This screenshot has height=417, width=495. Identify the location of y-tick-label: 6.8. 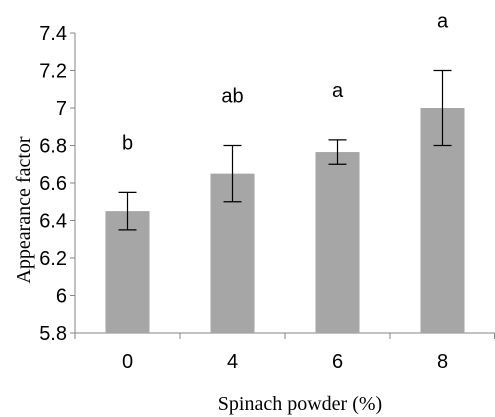
(53, 147).